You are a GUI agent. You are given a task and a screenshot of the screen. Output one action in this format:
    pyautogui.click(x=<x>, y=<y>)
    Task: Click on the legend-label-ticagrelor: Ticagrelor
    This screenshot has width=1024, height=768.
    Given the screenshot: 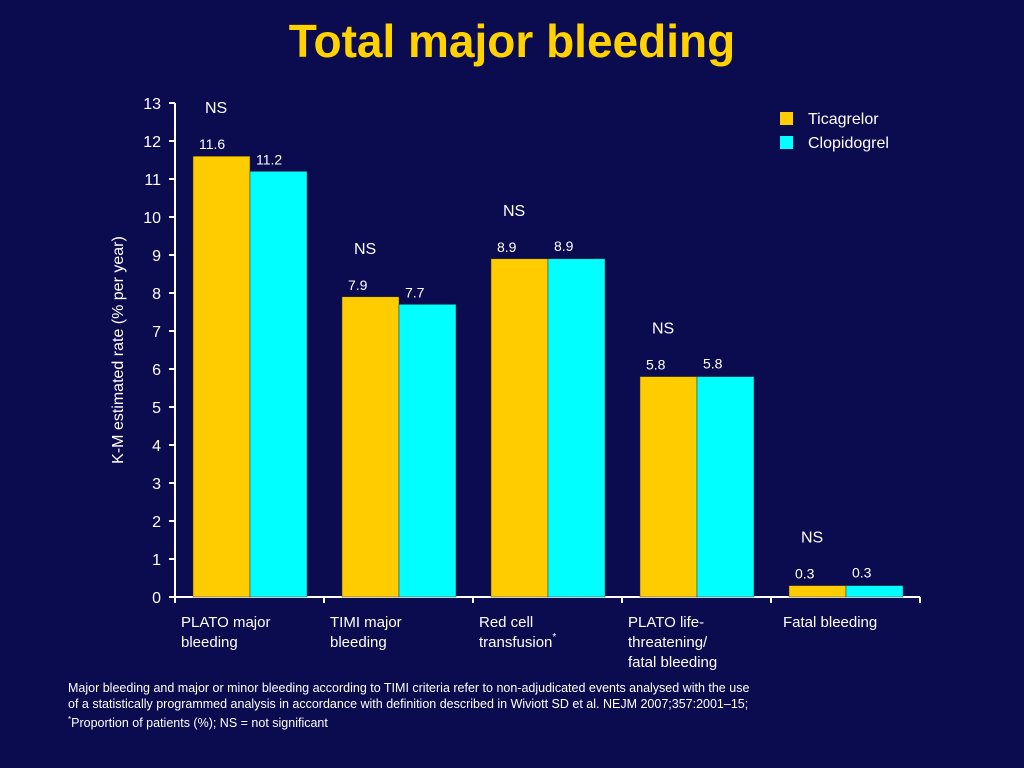 What is the action you would take?
    pyautogui.click(x=843, y=119)
    